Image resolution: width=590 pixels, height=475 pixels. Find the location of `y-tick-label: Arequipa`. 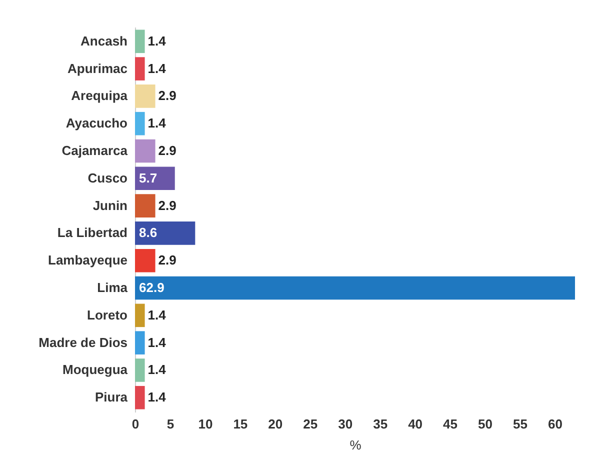

y-tick-label: Arequipa is located at coordinates (99, 96).